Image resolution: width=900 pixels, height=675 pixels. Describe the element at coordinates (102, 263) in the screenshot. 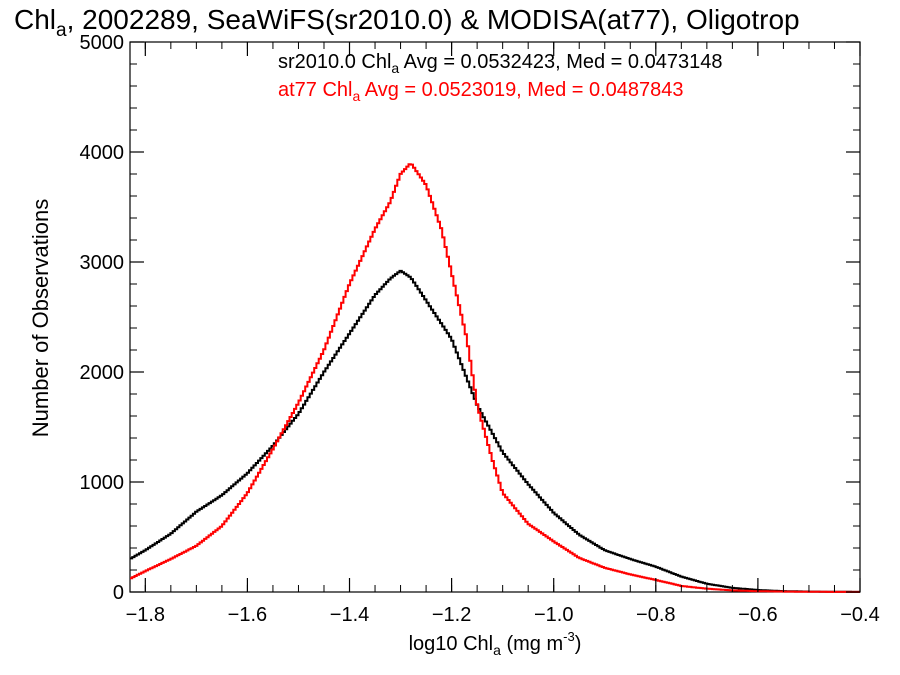

I see `y-tick-label: 3000` at that location.